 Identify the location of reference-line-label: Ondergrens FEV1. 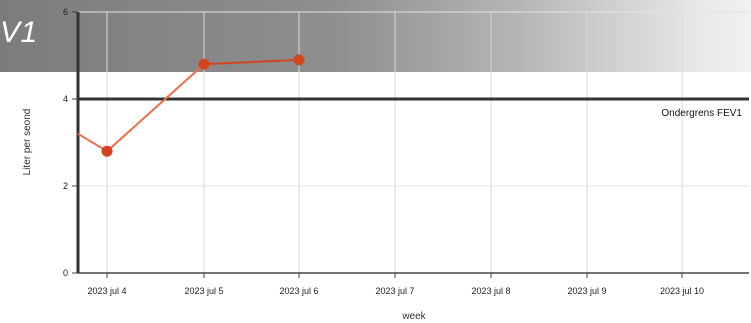
(701, 113).